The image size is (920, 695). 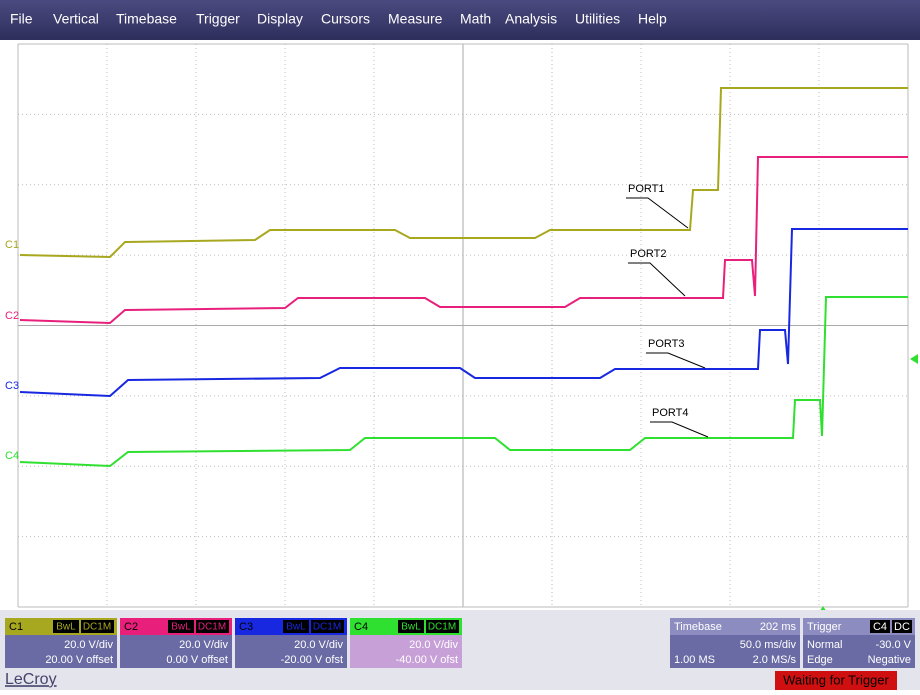 What do you see at coordinates (12, 316) in the screenshot?
I see `trace-label: C2` at bounding box center [12, 316].